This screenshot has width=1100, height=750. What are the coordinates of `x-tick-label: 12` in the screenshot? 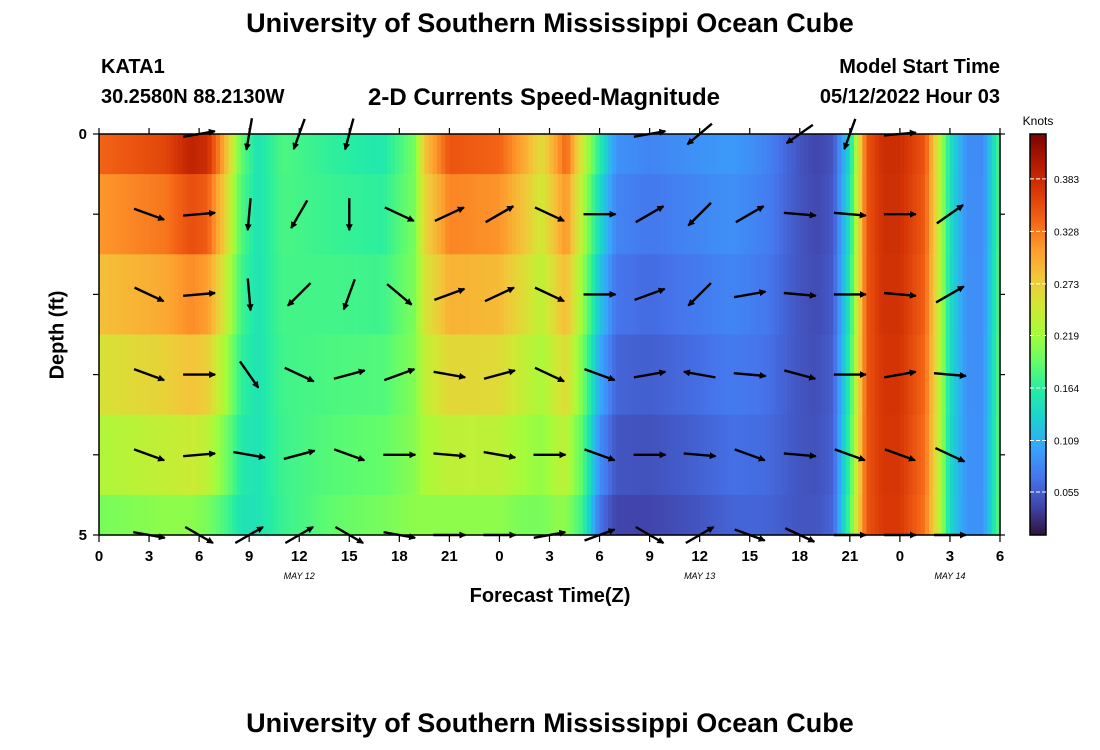 It's located at (299, 556).